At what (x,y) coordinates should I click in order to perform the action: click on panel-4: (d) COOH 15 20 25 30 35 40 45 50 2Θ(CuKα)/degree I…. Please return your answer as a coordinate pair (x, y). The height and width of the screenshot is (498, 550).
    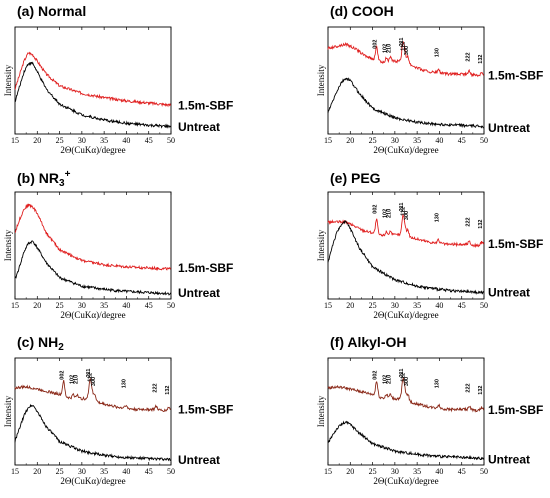
    Looking at the image, I should click on (429, 79).